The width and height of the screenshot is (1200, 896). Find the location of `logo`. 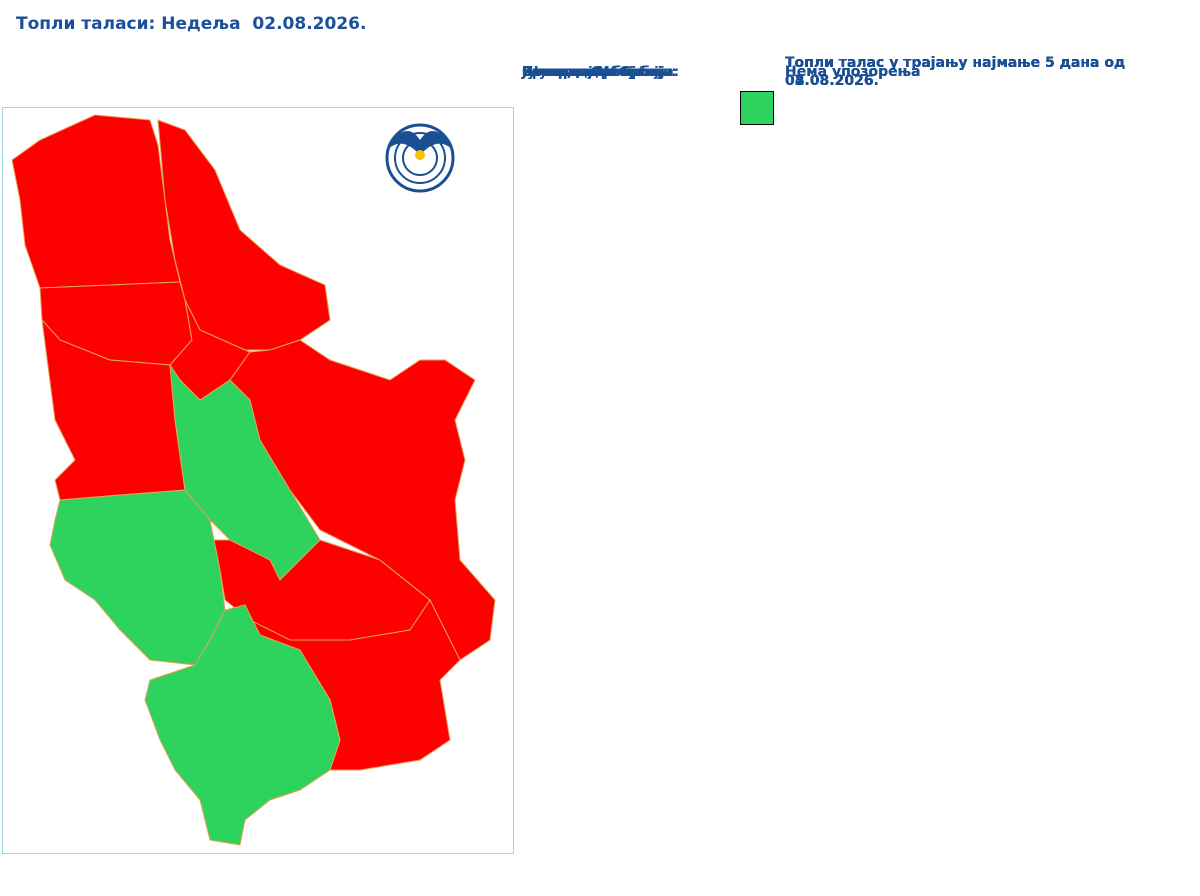

logo is located at coordinates (420, 158).